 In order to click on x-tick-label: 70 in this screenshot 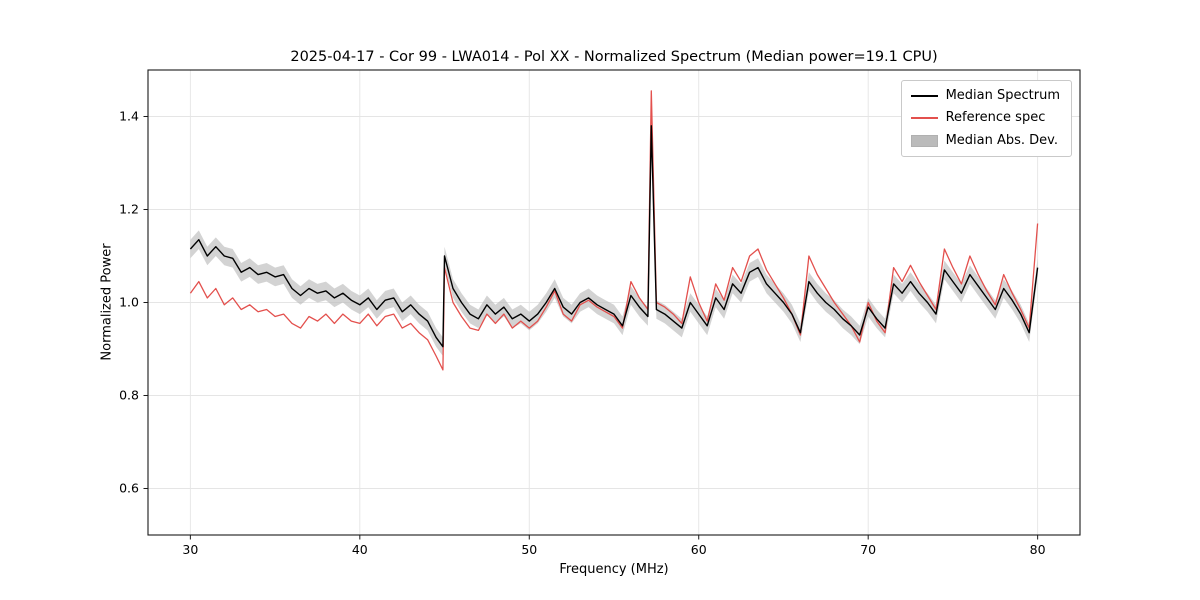, I will do `click(868, 549)`.